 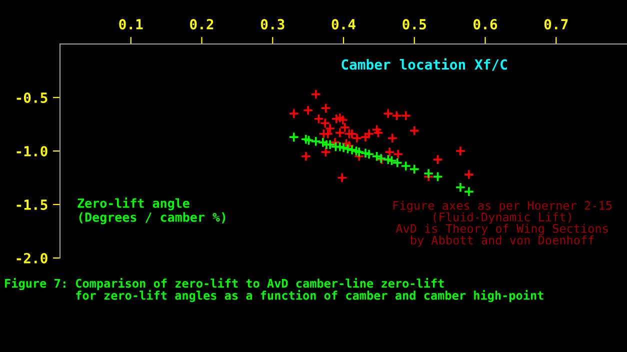 What do you see at coordinates (32, 205) in the screenshot?
I see `y-tick-label: -1.5` at bounding box center [32, 205].